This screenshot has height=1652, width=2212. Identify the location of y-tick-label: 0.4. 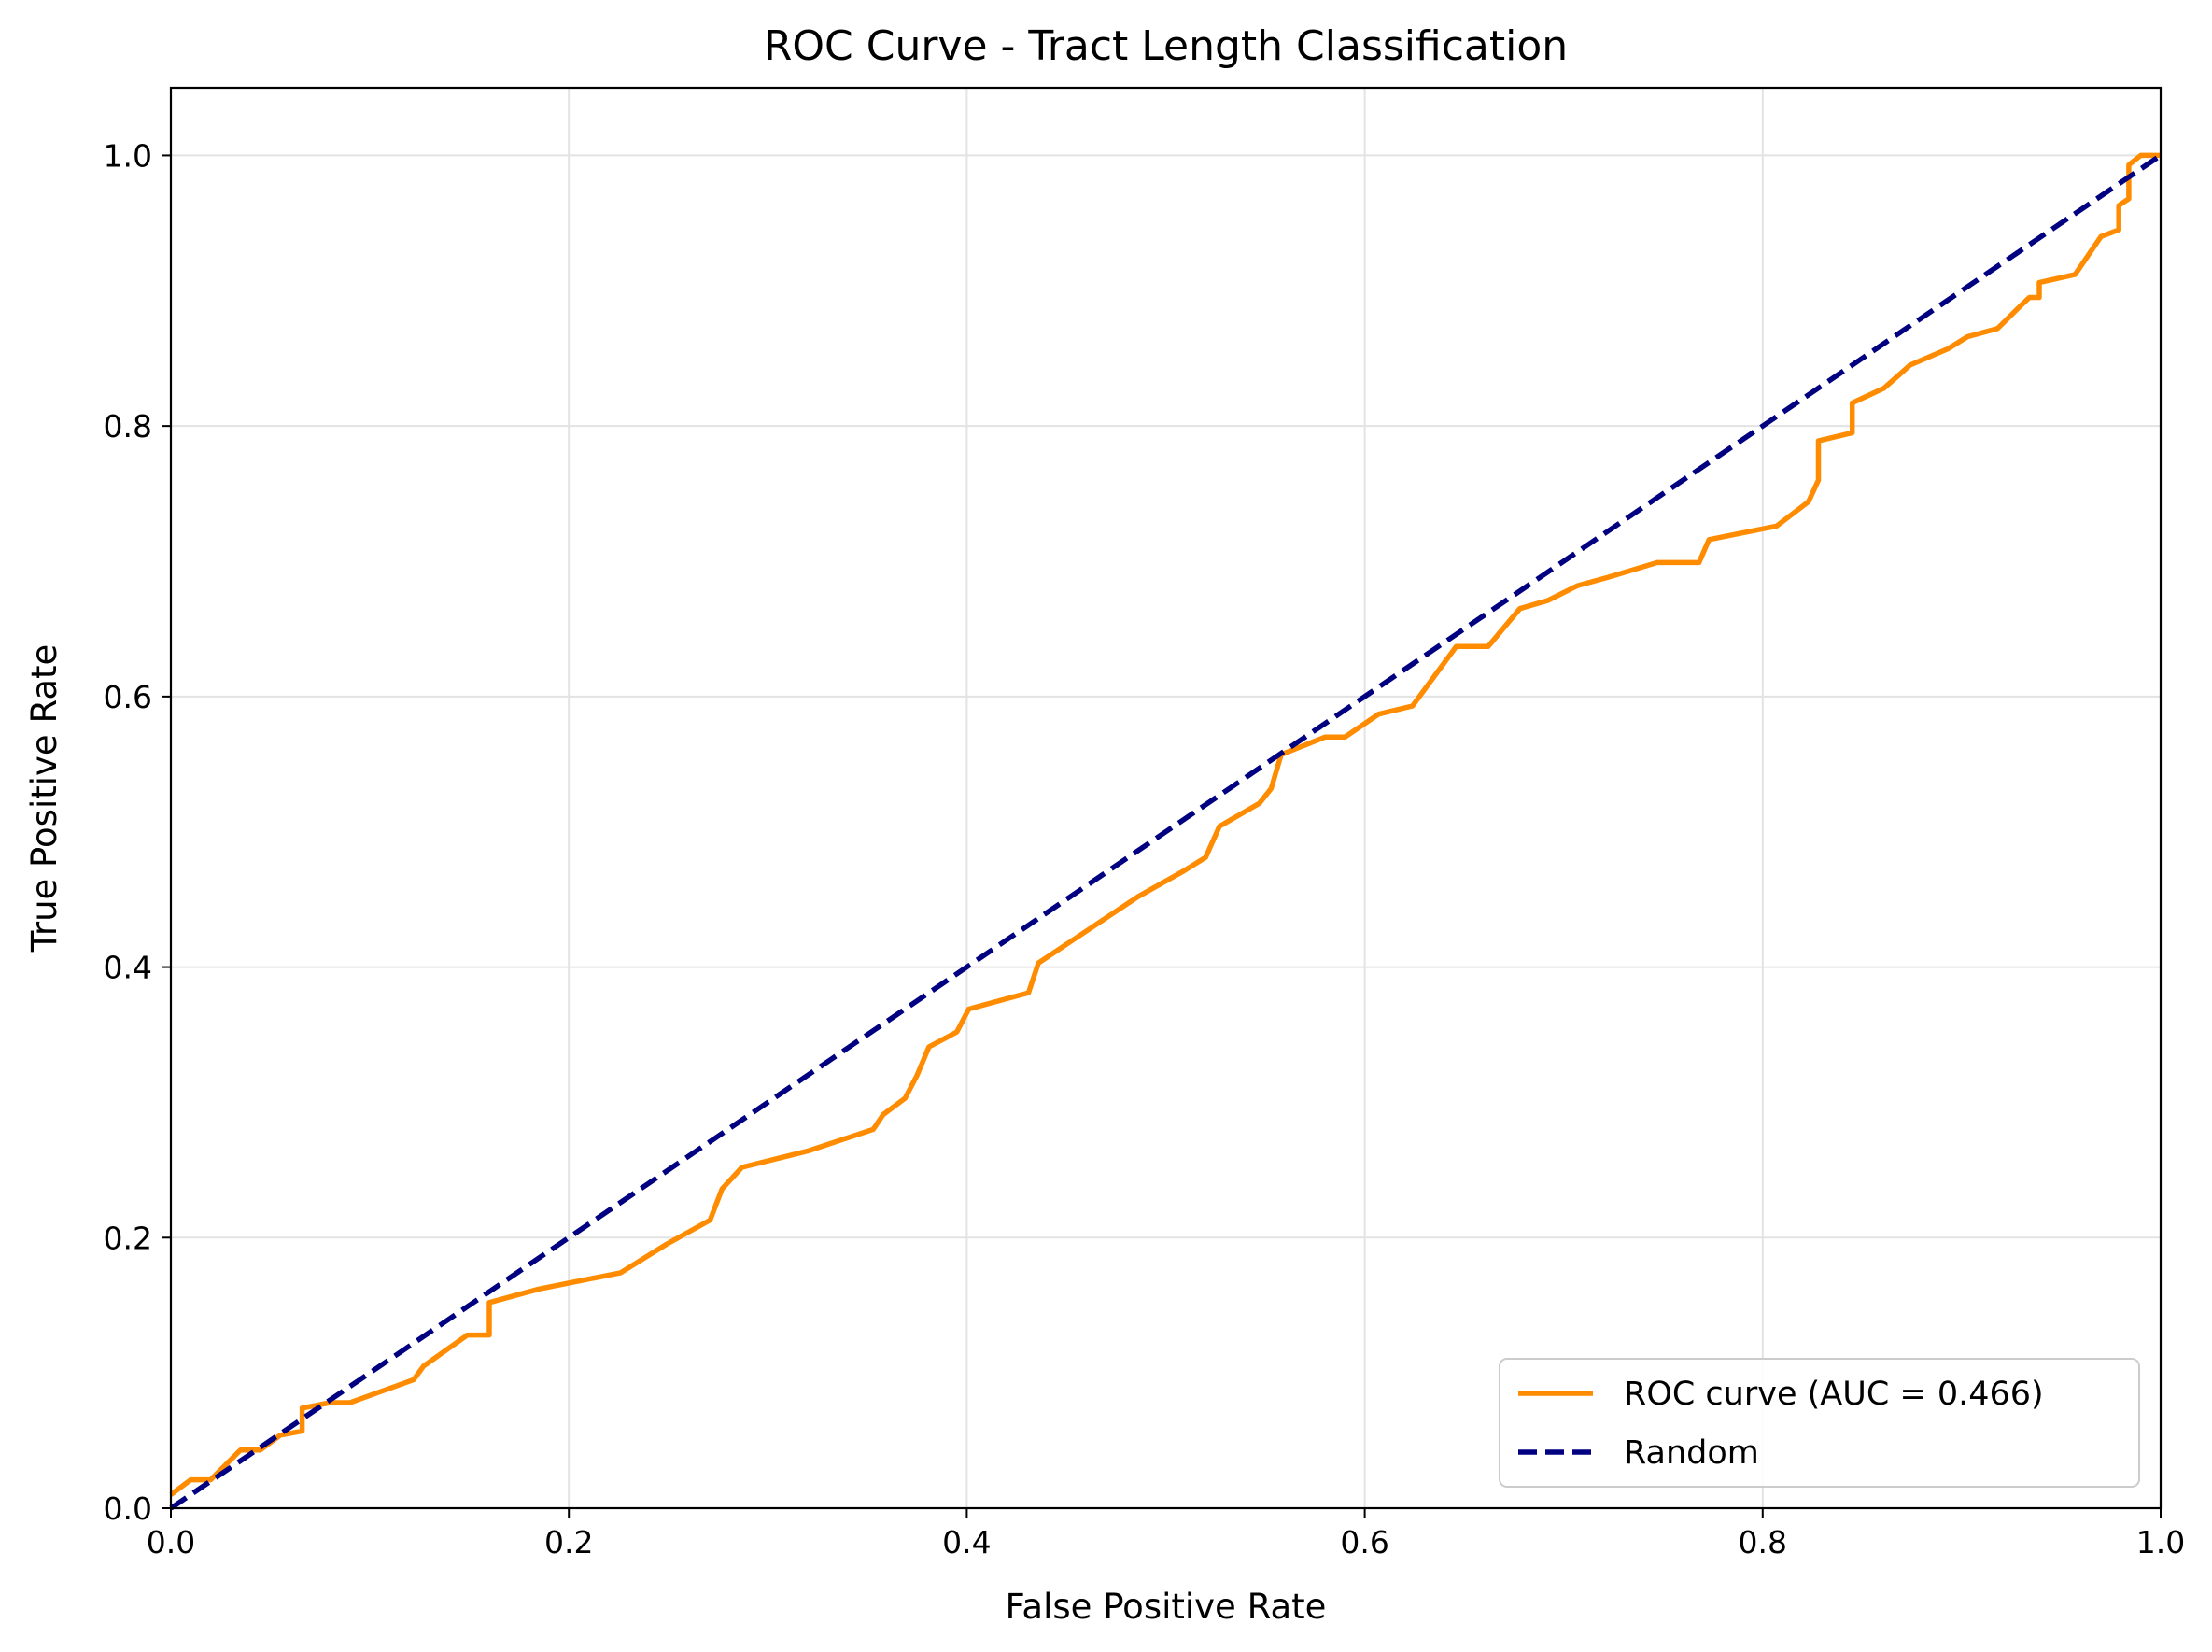
(128, 968).